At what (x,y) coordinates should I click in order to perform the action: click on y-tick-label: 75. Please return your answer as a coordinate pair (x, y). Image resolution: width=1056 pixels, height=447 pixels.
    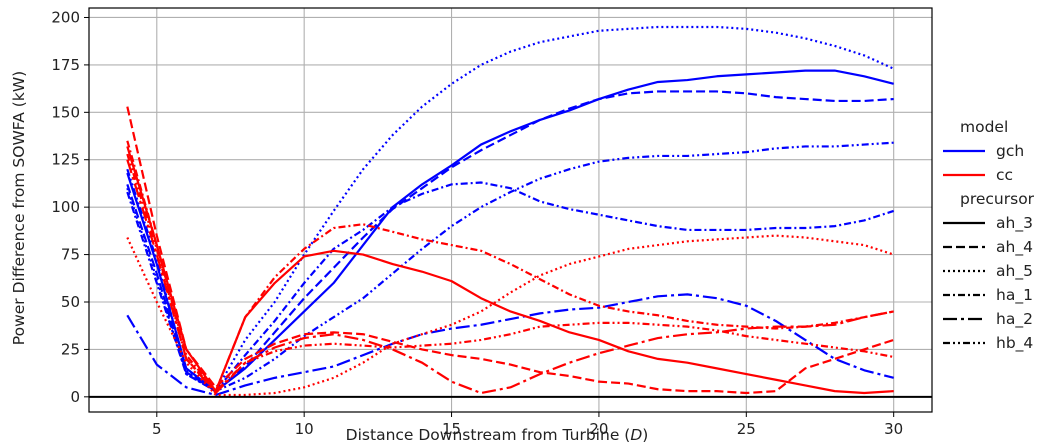
    Looking at the image, I should click on (70, 255).